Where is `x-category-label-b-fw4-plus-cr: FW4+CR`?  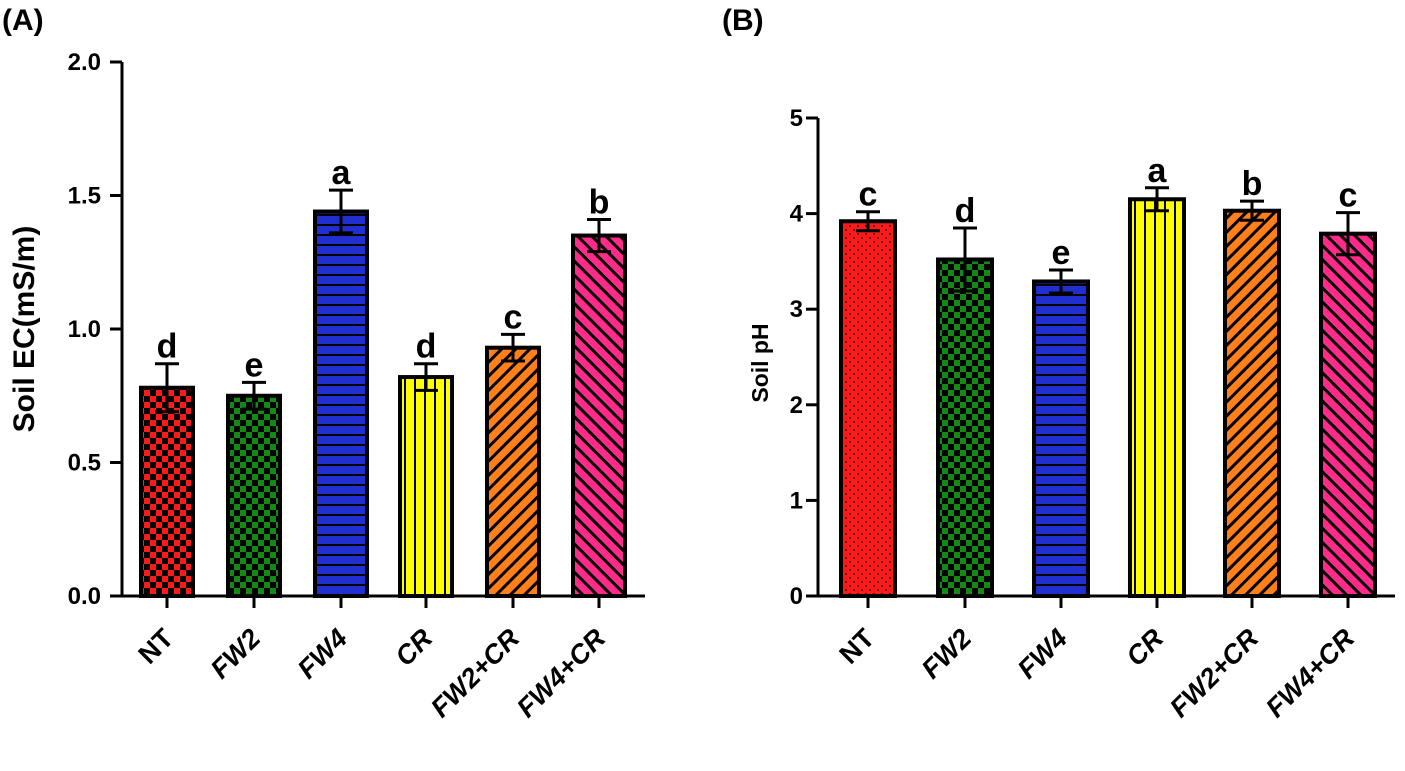
x-category-label-b-fw4-plus-cr: FW4+CR is located at coordinates (1310, 673).